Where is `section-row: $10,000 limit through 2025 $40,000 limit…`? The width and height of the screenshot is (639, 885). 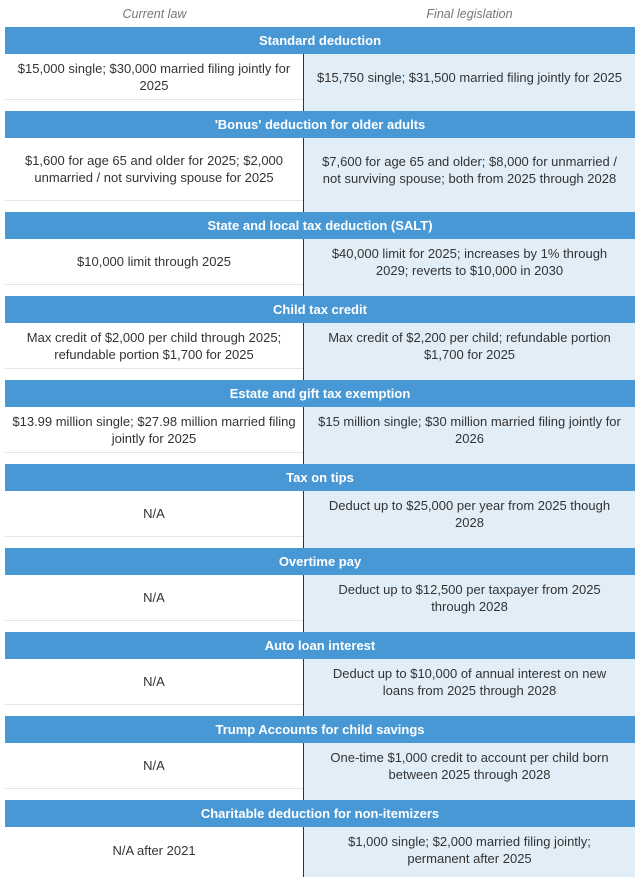
section-row: $10,000 limit through 2025 $40,000 limit… is located at coordinates (320, 267).